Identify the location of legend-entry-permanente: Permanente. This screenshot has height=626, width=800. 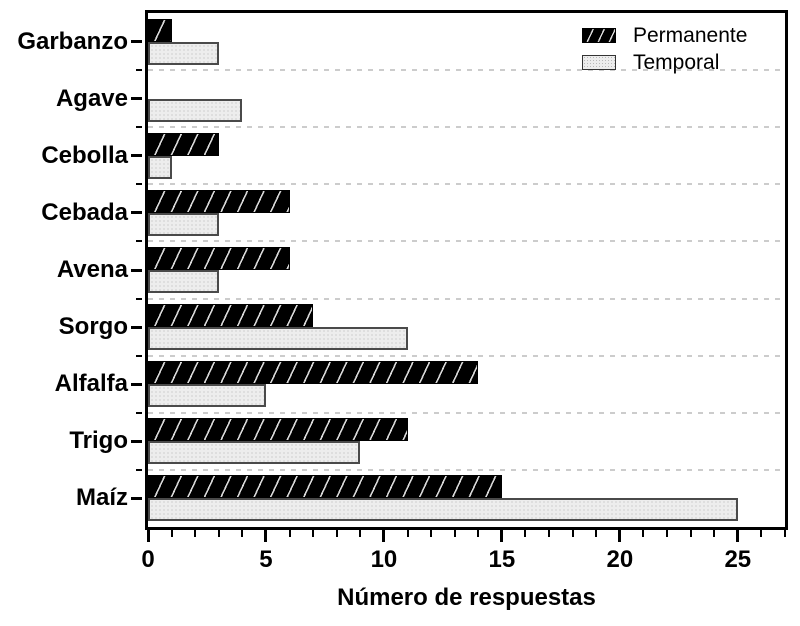
(664, 35).